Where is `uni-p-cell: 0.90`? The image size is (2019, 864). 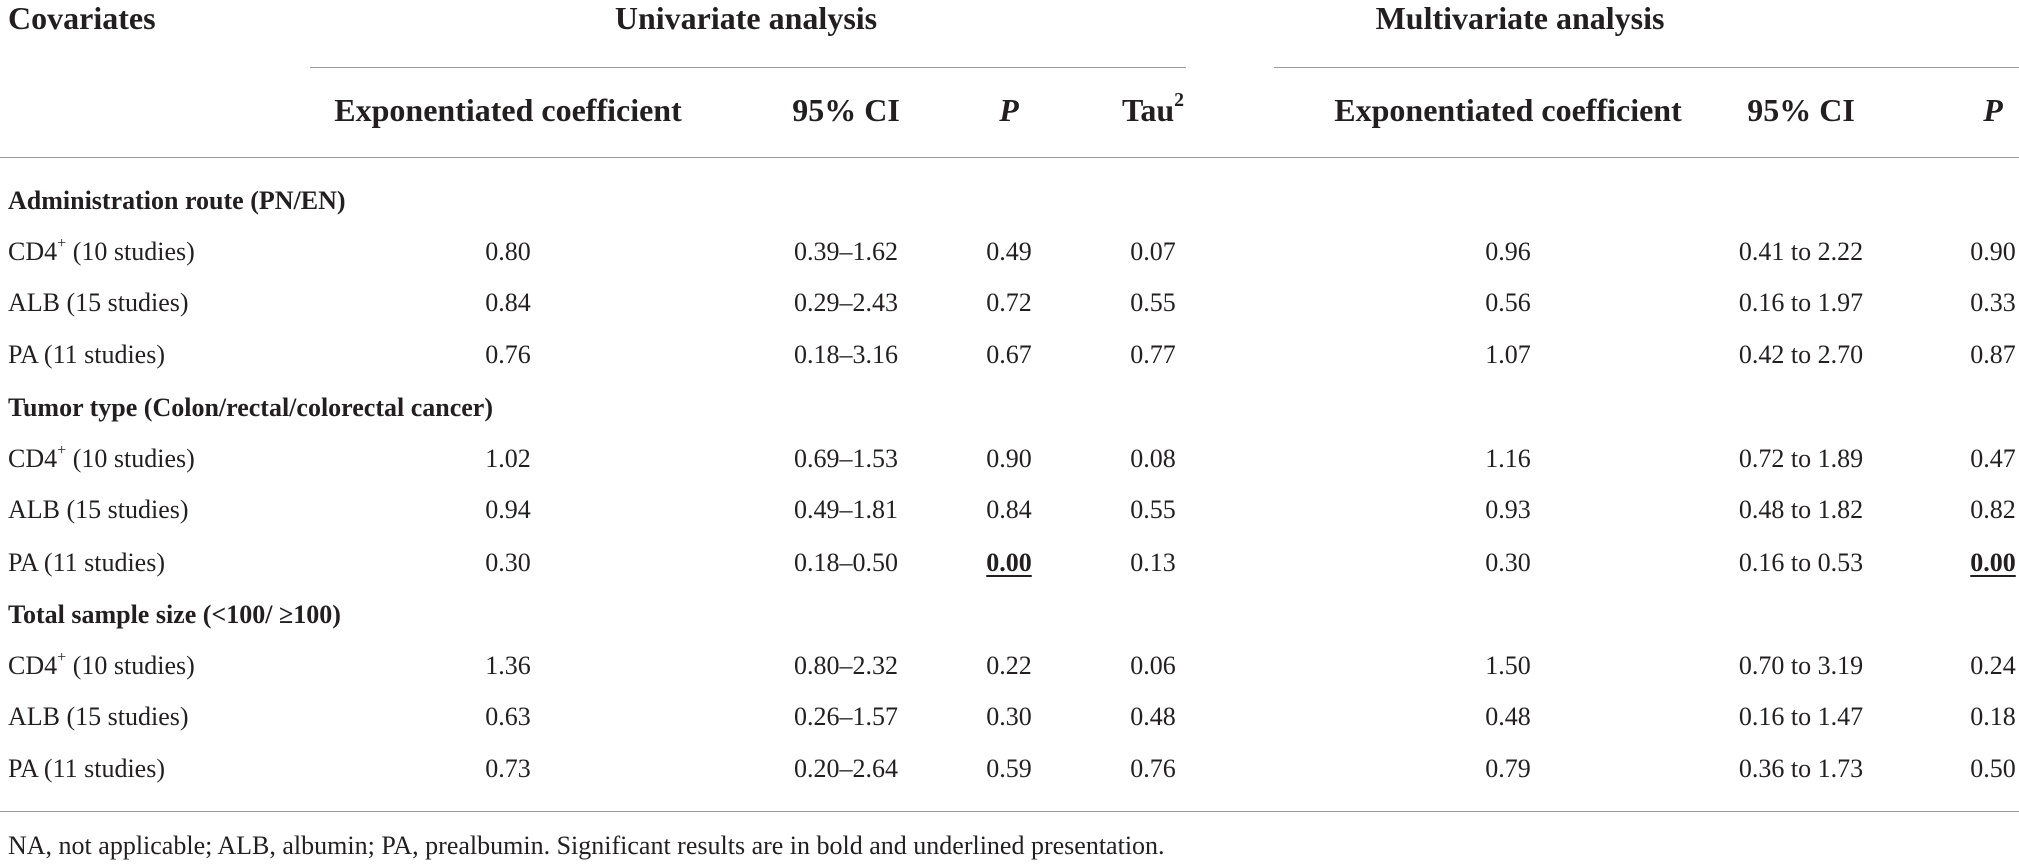
uni-p-cell: 0.90 is located at coordinates (1009, 459).